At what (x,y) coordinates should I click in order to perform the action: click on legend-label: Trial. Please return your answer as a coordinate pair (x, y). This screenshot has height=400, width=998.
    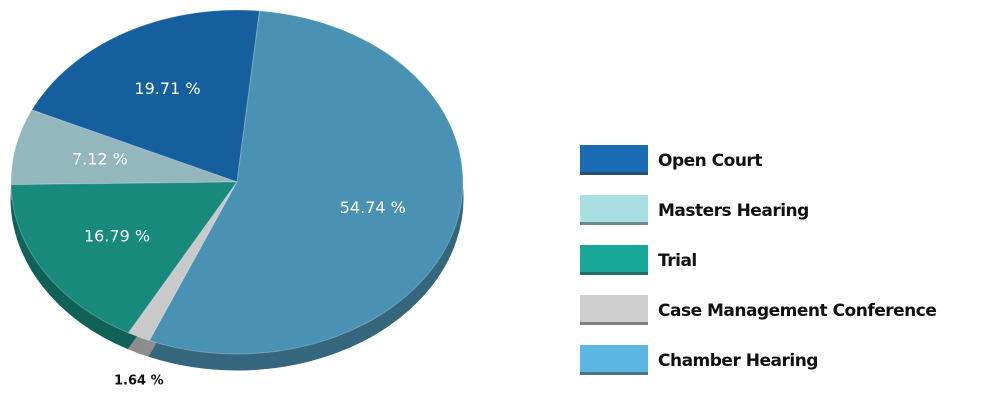
    Looking at the image, I should click on (677, 261).